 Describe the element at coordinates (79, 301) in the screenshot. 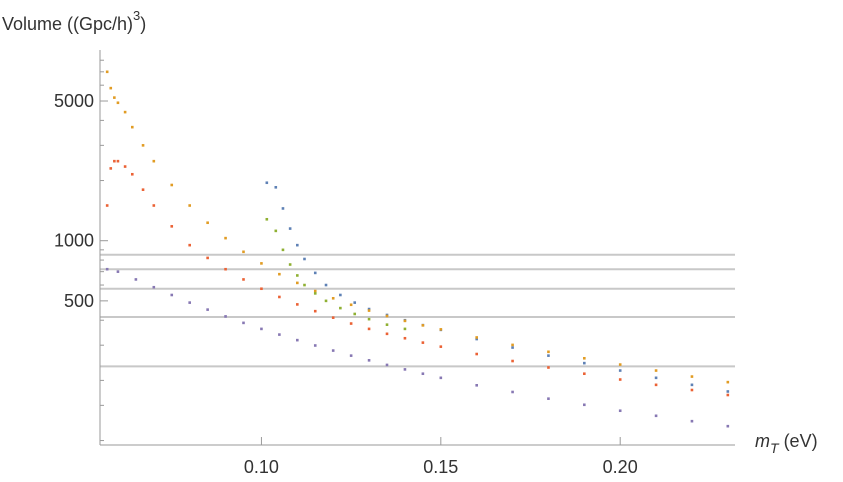

I see `y-tick-label: 500` at that location.